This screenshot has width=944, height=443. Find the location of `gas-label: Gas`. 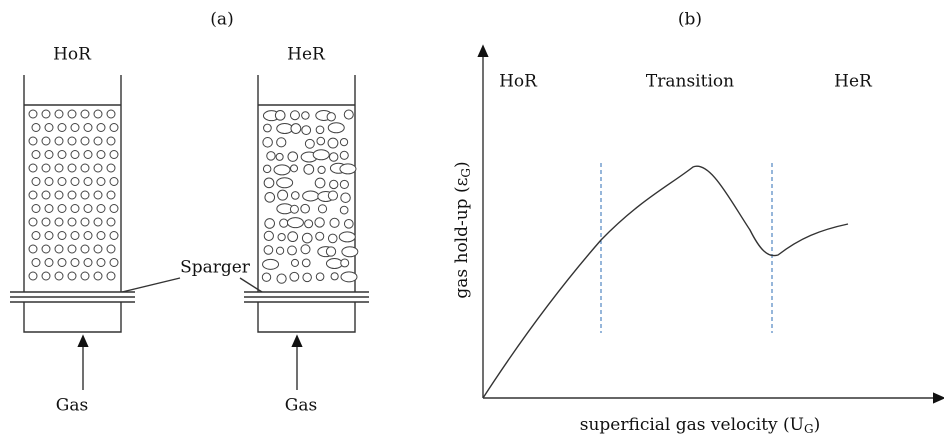

gas-label: Gas is located at coordinates (301, 406).